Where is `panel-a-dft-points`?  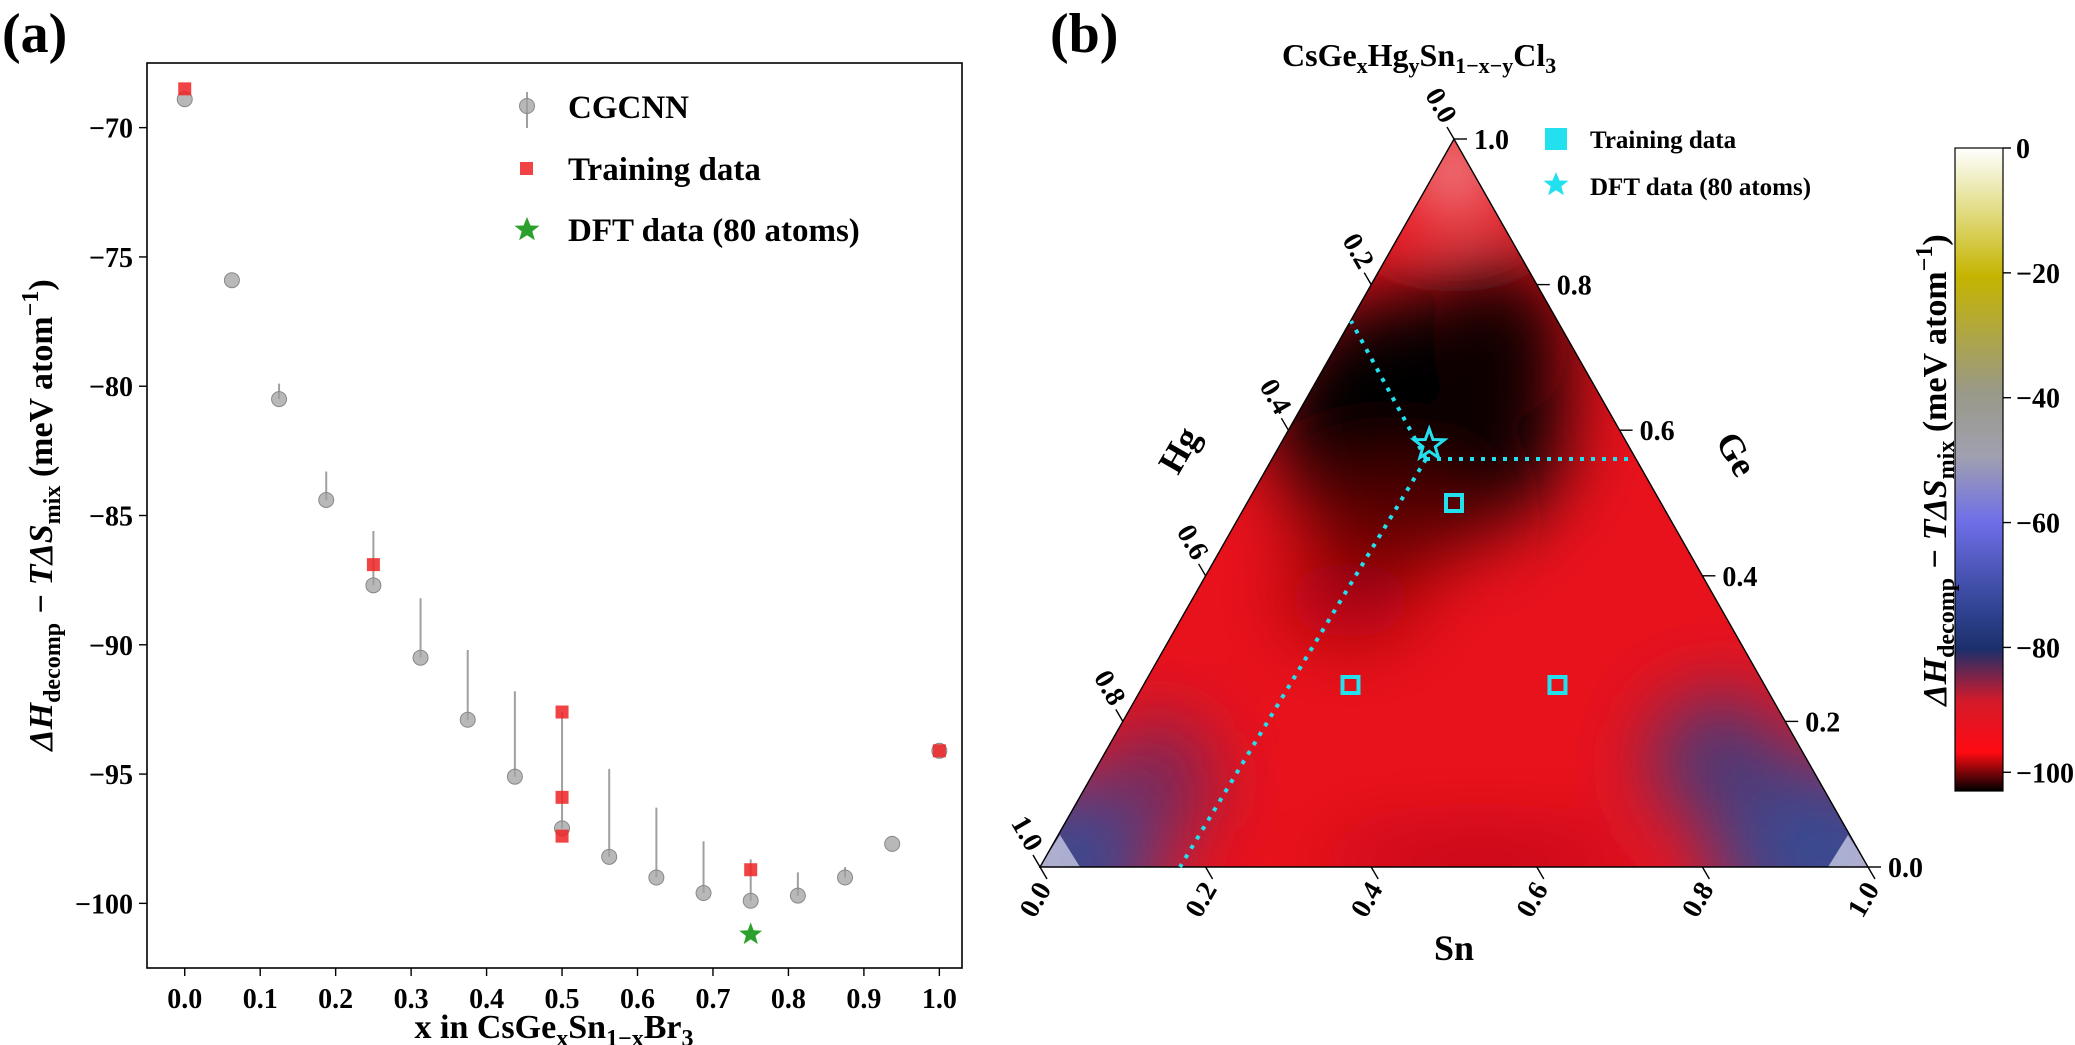
panel-a-dft-points is located at coordinates (751, 933).